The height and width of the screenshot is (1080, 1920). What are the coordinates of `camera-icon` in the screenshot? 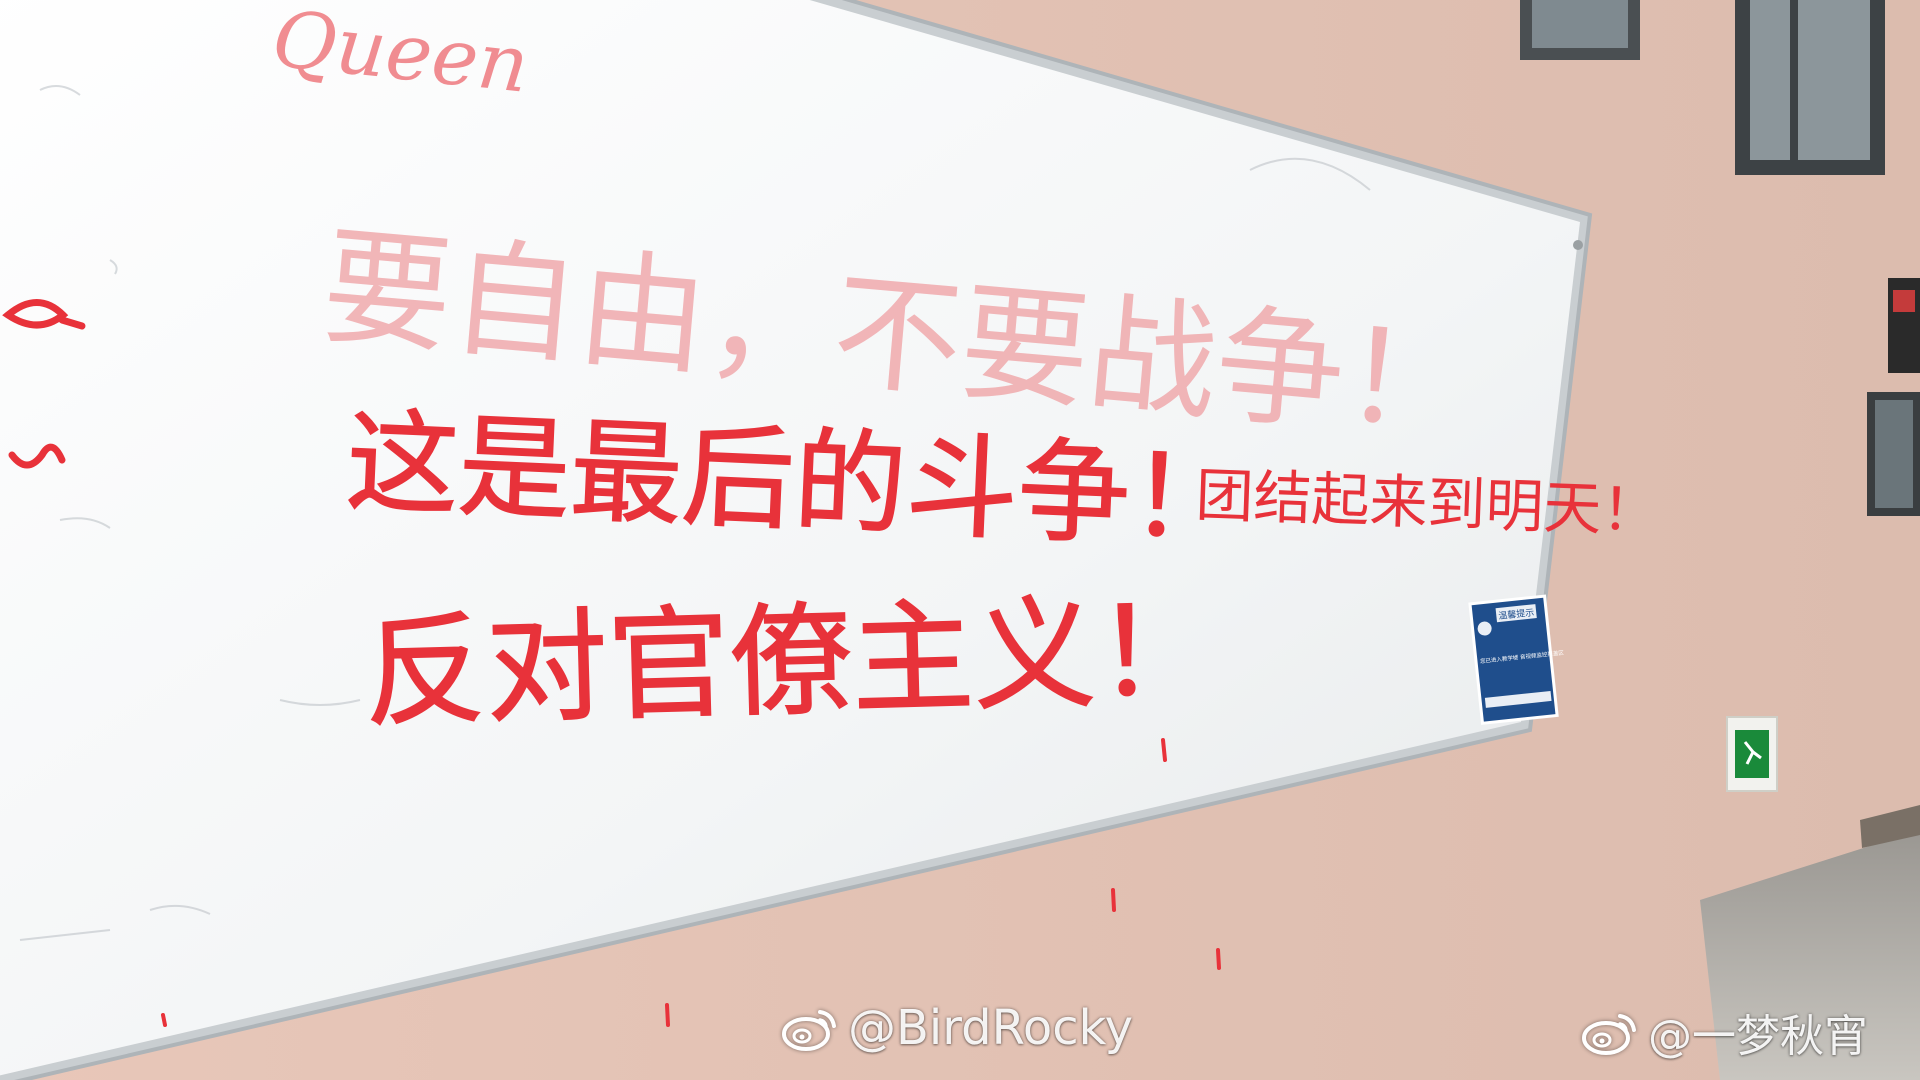 It's located at (1484, 628).